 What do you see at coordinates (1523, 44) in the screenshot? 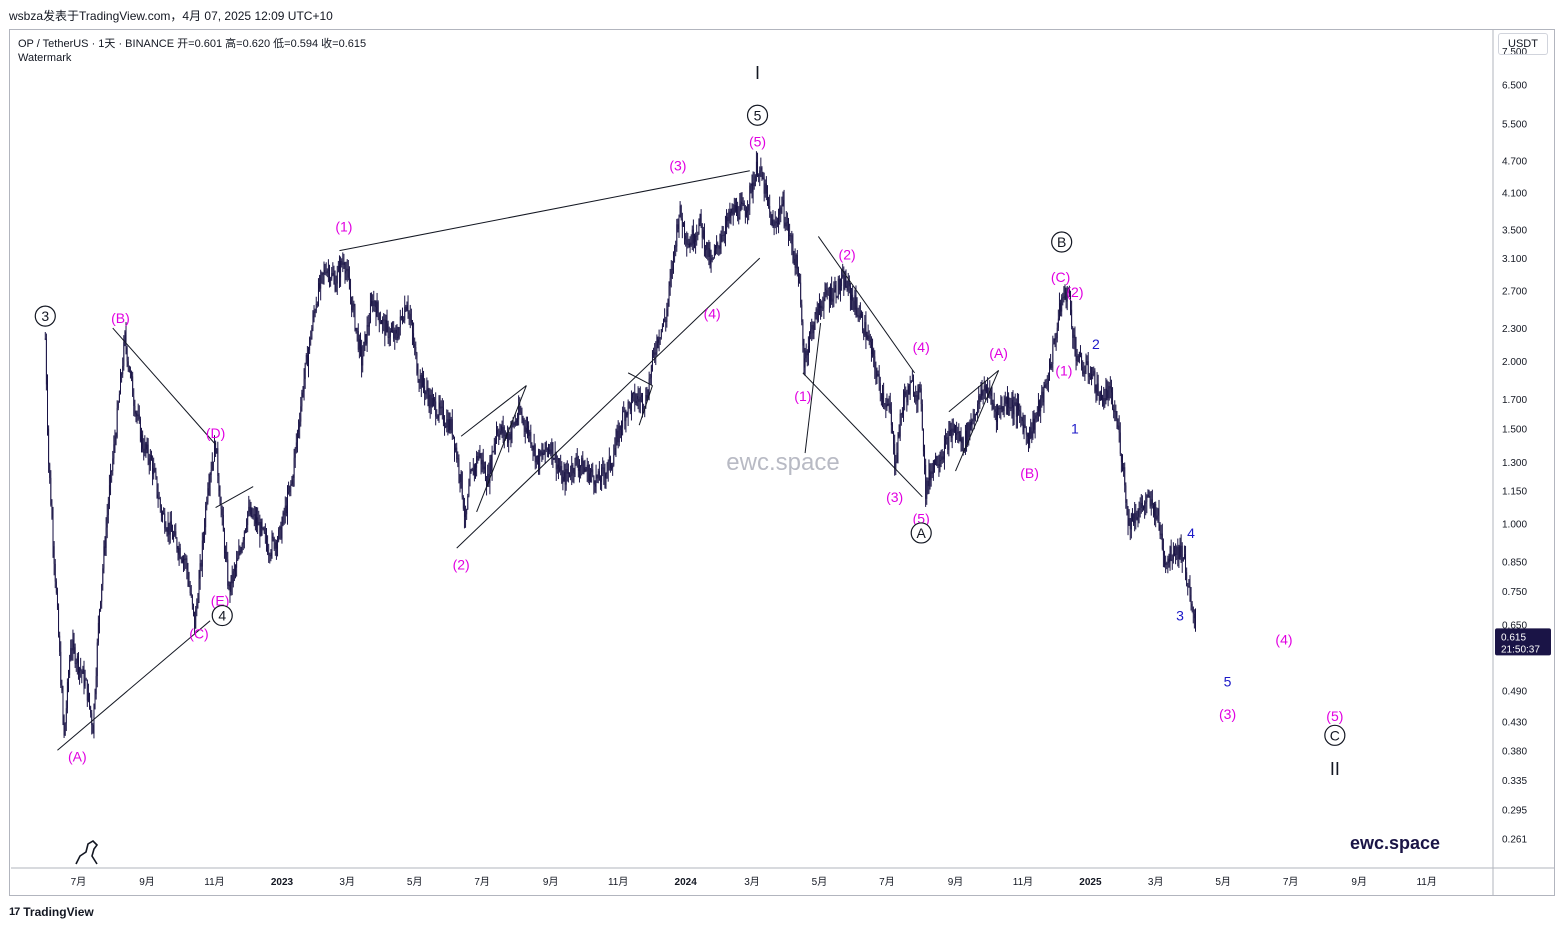
I see `currency-unit-button: USDT` at bounding box center [1523, 44].